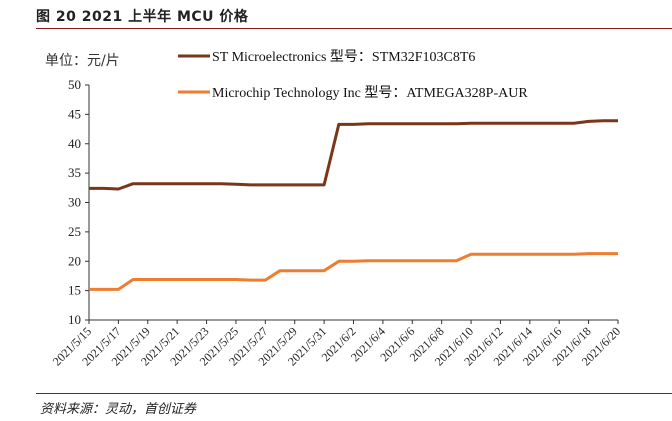  Describe the element at coordinates (82, 61) in the screenshot. I see `y-axis-label: 单位：元/片` at that location.